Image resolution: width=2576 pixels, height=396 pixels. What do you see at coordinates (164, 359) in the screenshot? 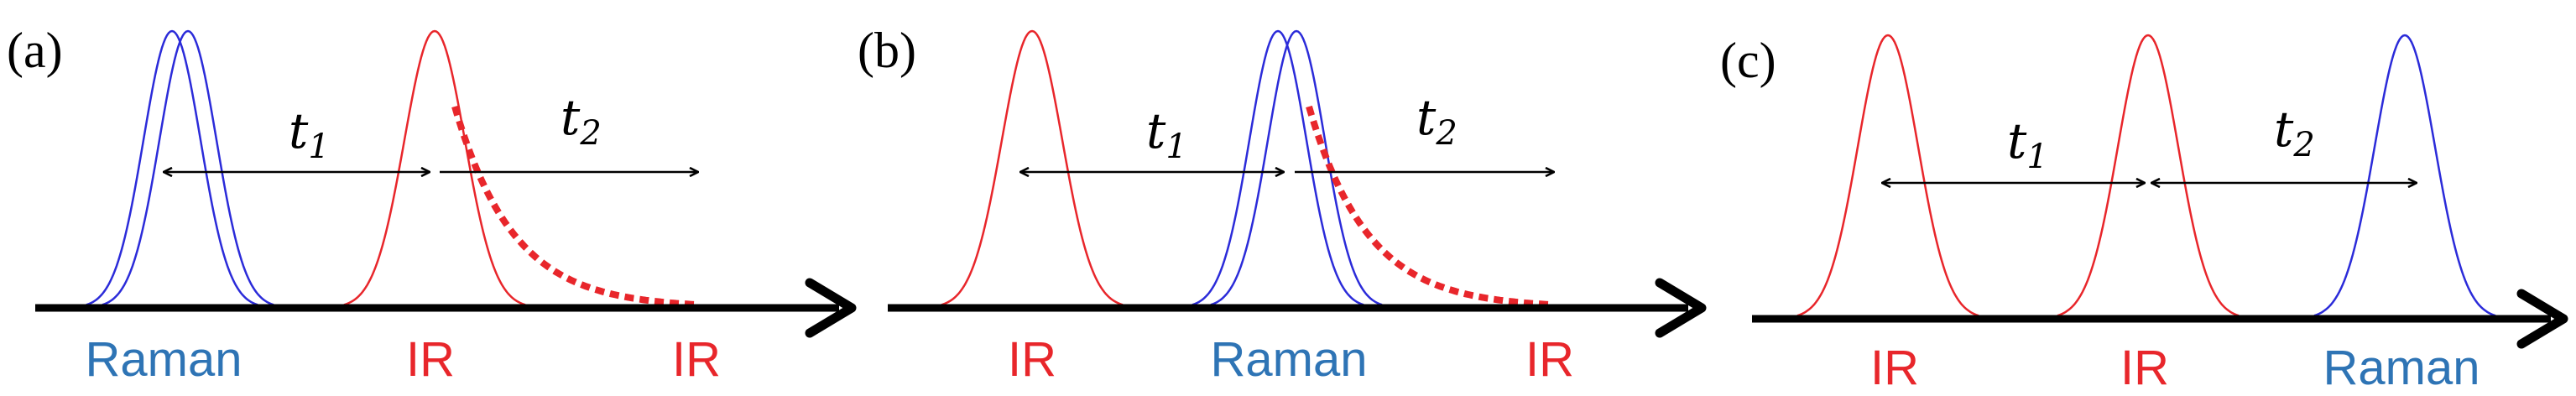
I see `panel-a-raman-label: Raman` at bounding box center [164, 359].